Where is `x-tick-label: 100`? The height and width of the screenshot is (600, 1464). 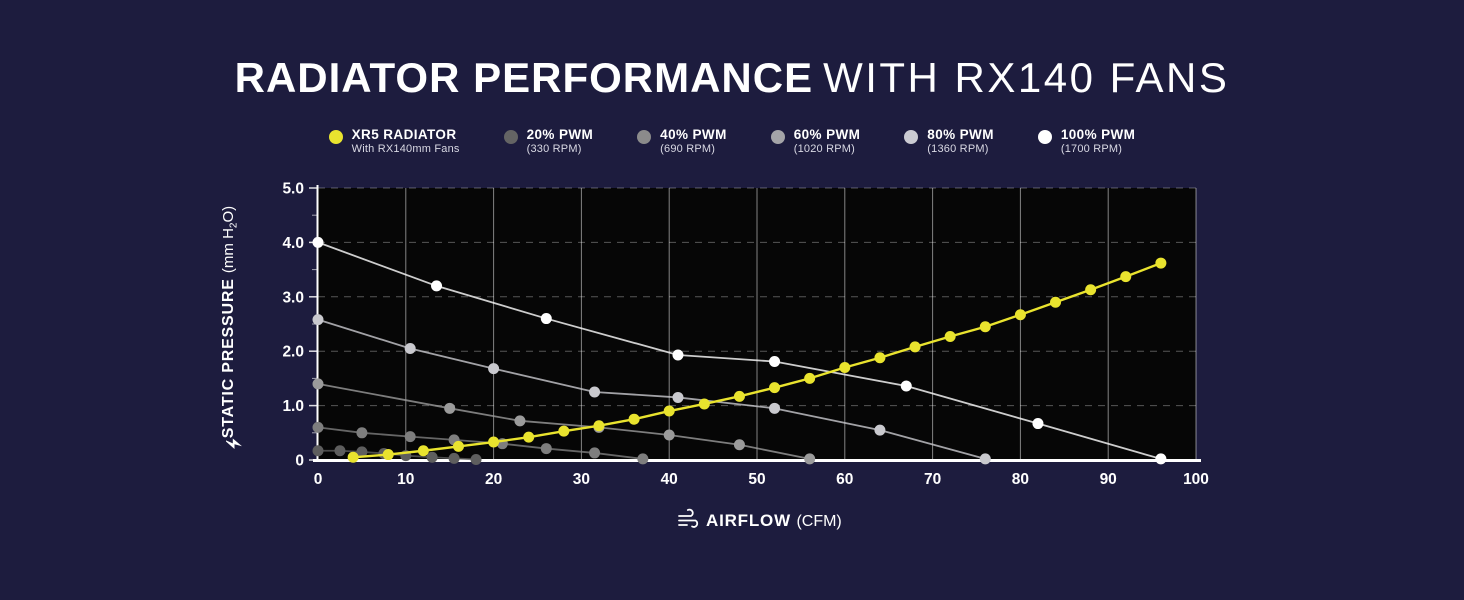
x-tick-label: 100 is located at coordinates (1196, 479).